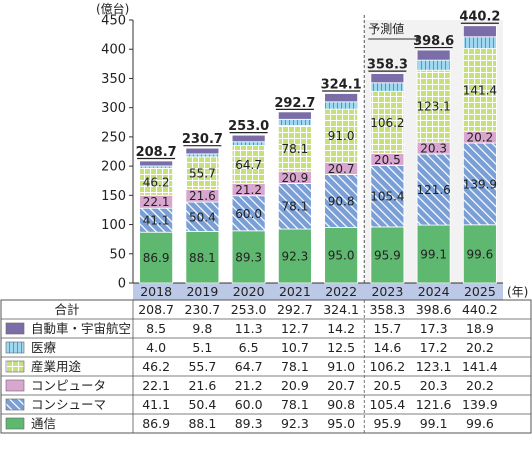  Describe the element at coordinates (249, 309) in the screenshot. I see `table-cell: 253.0` at that location.